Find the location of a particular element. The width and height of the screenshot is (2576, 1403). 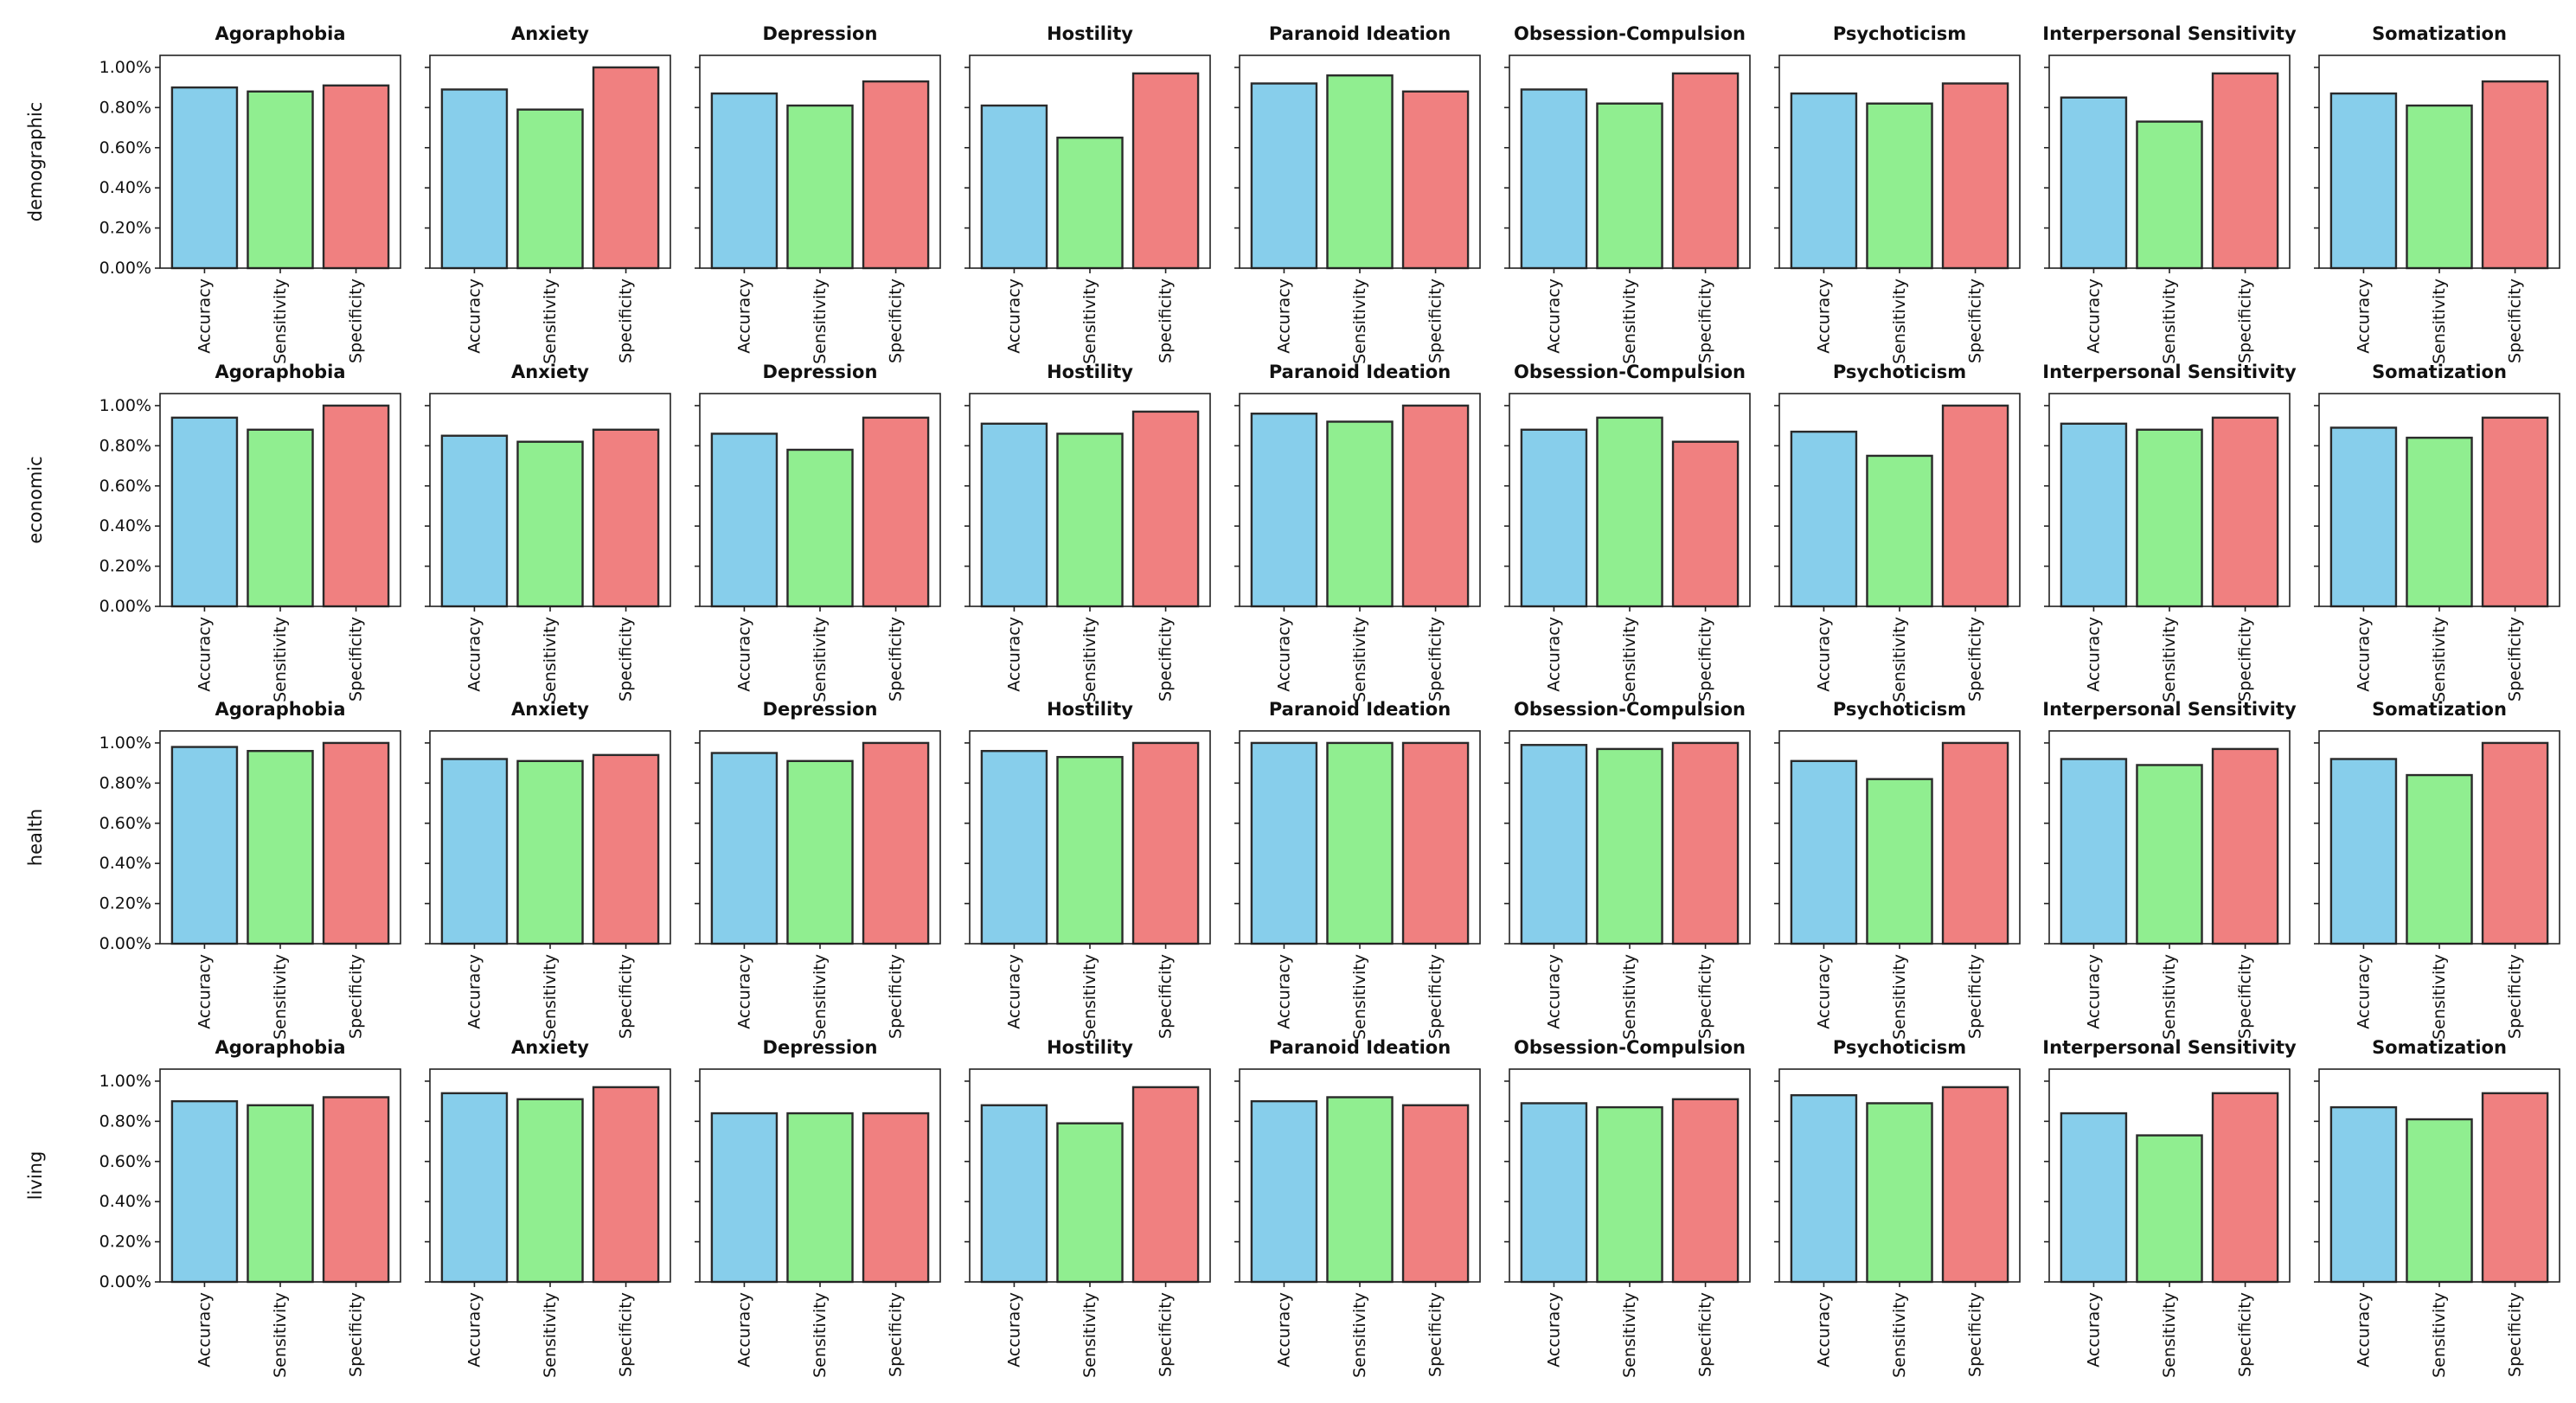

panel-demographic-depression: Depression Accuracy Sensitivity Specificity is located at coordinates (818, 193).